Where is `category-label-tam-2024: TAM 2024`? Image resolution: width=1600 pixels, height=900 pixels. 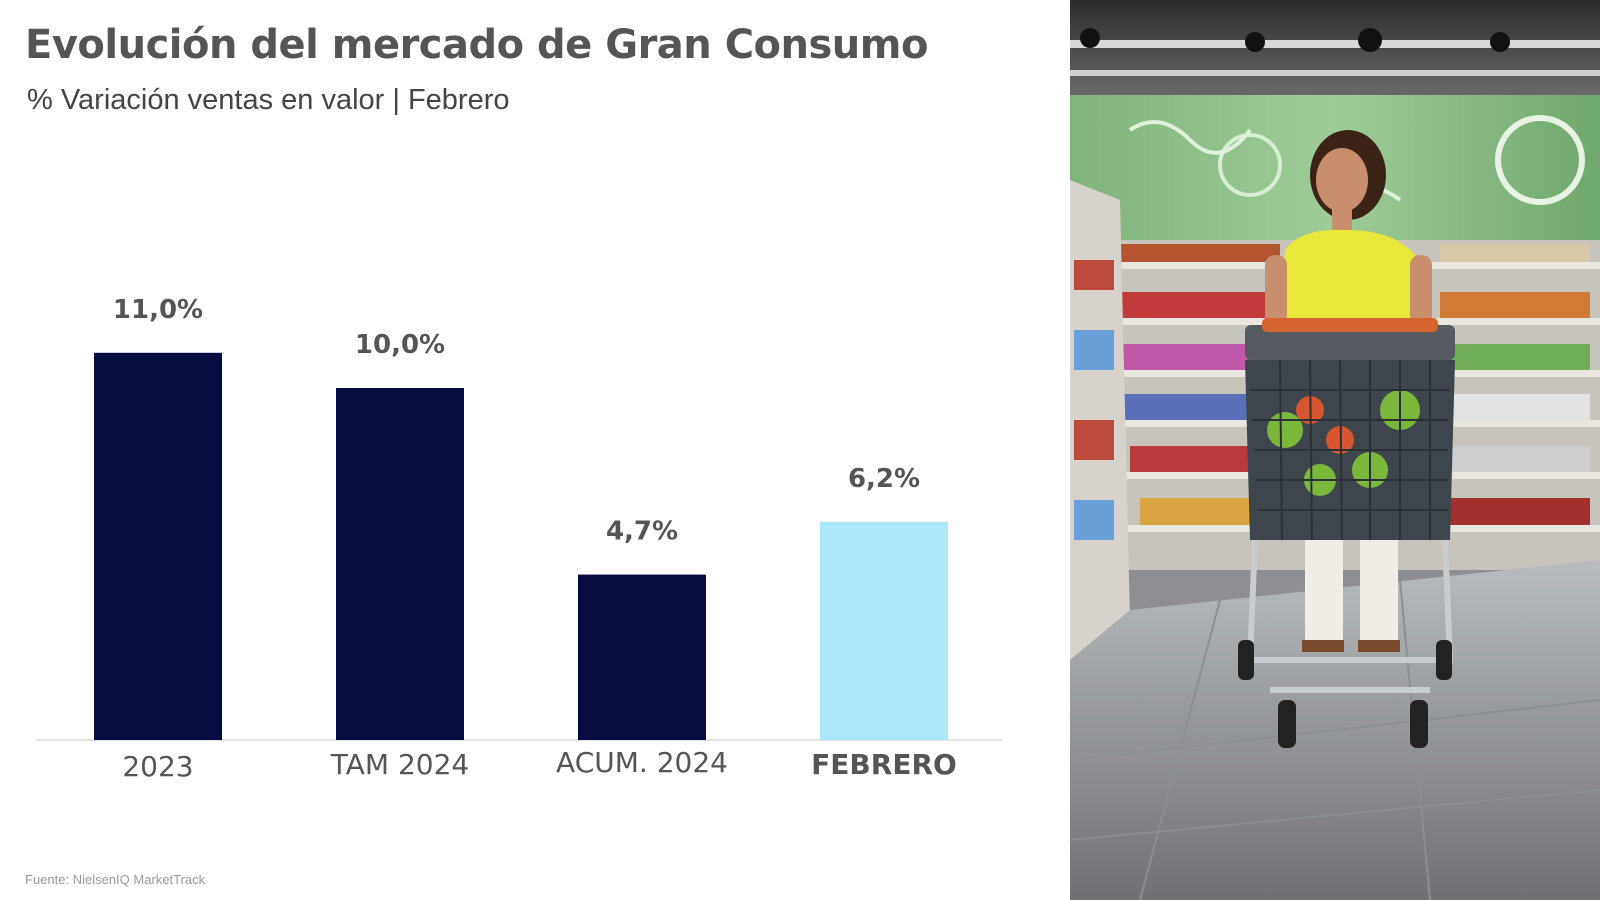
category-label-tam-2024: TAM 2024 is located at coordinates (399, 764).